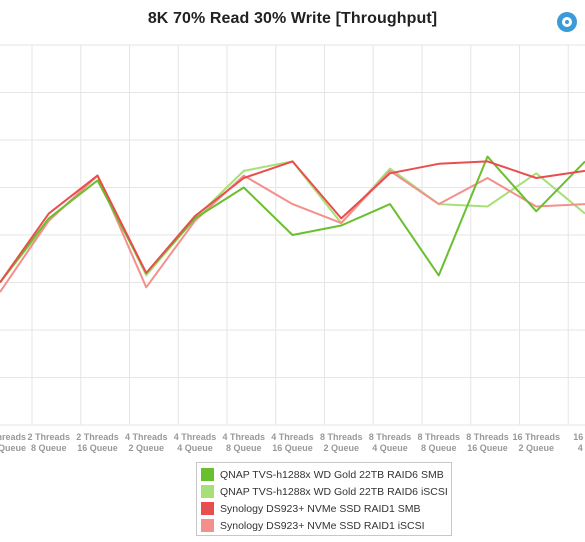 This screenshot has height=542, width=585. I want to click on legend-label: QNAP TVS-h1288x WD Gold 22TB RAID6 SMB, so click(332, 474).